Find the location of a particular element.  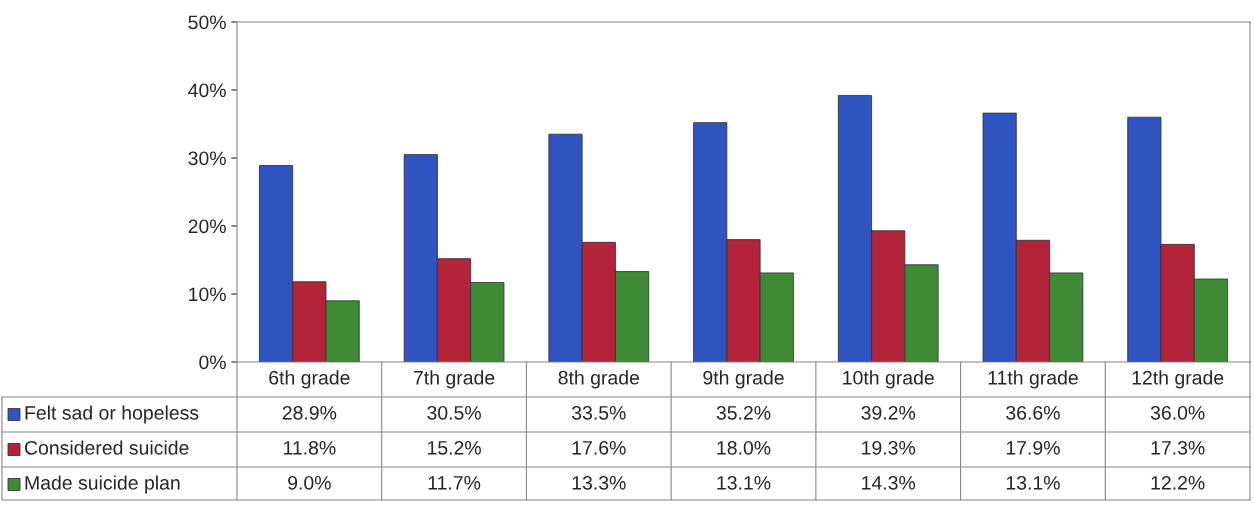

y-tick-label: 10% is located at coordinates (207, 294).